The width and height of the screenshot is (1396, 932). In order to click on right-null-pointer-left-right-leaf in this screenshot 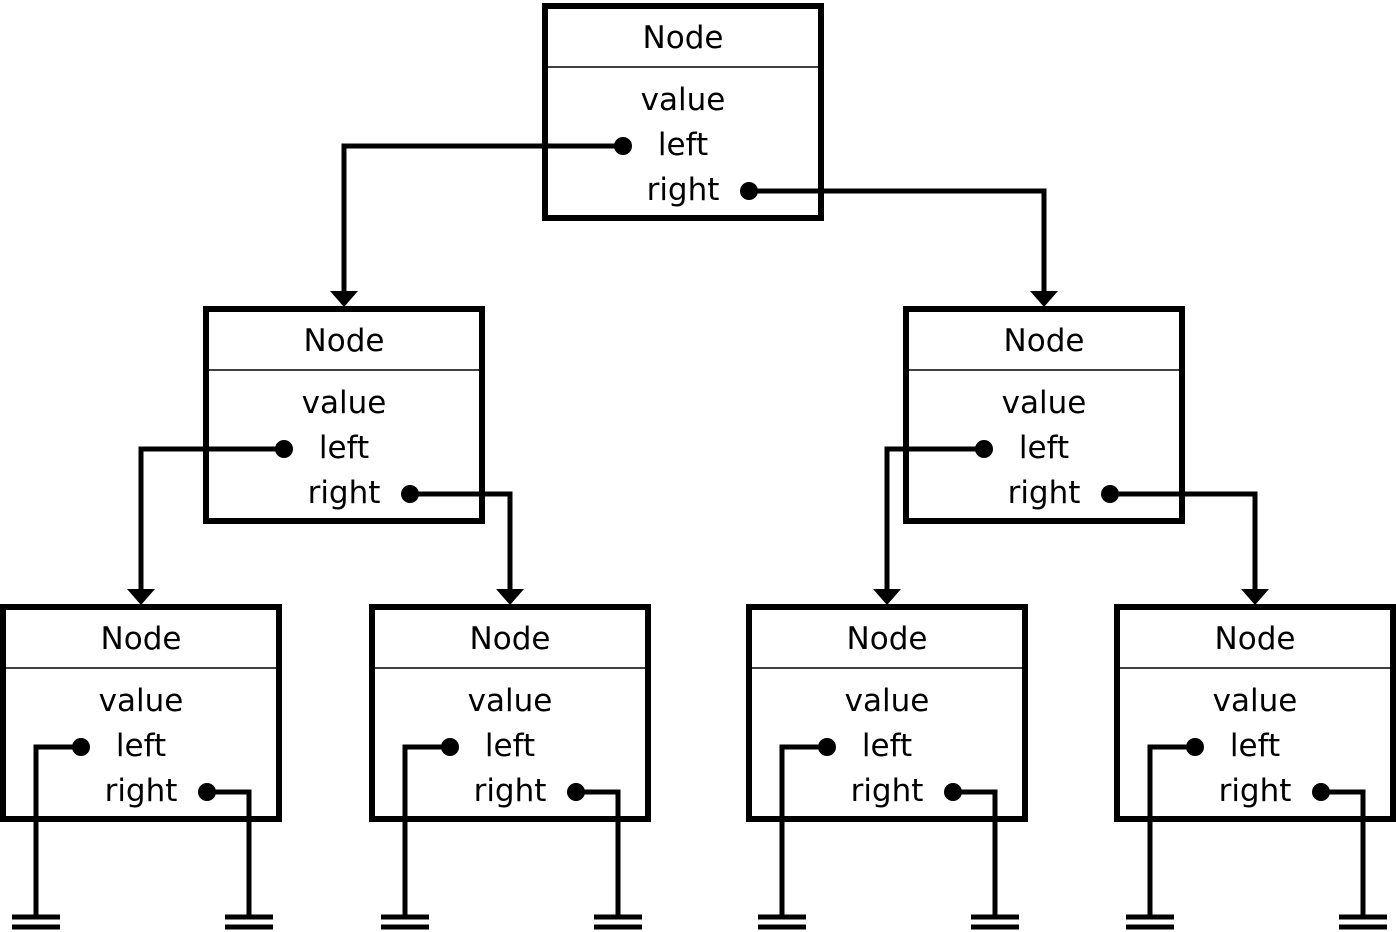, I will do `click(598, 852)`.